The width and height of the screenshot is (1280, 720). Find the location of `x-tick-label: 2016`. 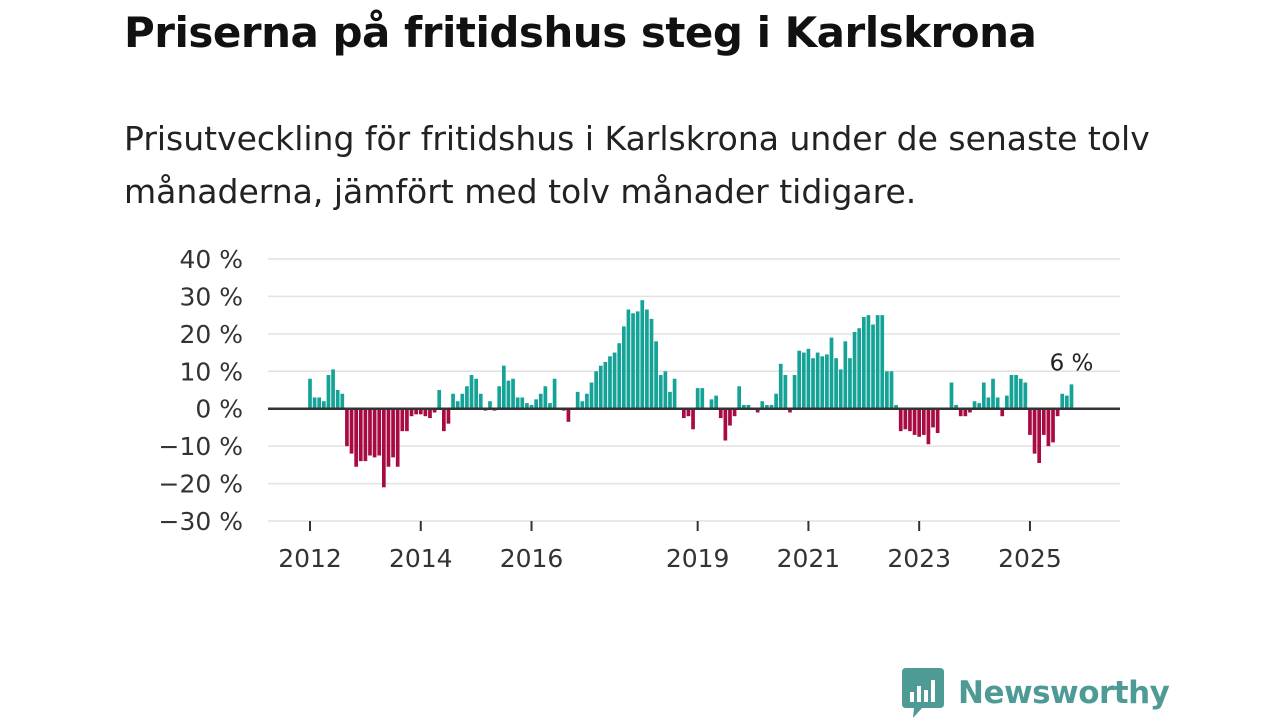

x-tick-label: 2016 is located at coordinates (532, 558).